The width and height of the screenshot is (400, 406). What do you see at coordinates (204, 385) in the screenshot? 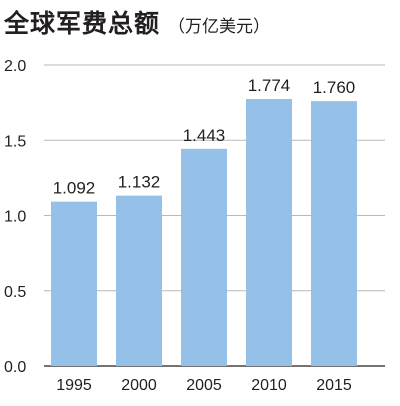
I see `x-tick-label: 2005` at bounding box center [204, 385].